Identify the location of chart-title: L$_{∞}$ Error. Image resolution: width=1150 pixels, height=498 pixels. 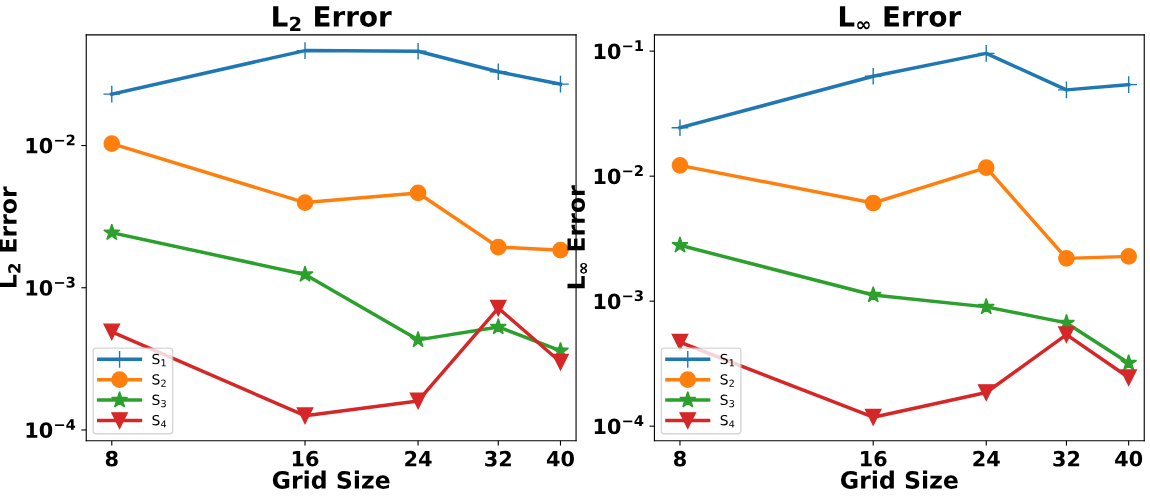
(900, 18).